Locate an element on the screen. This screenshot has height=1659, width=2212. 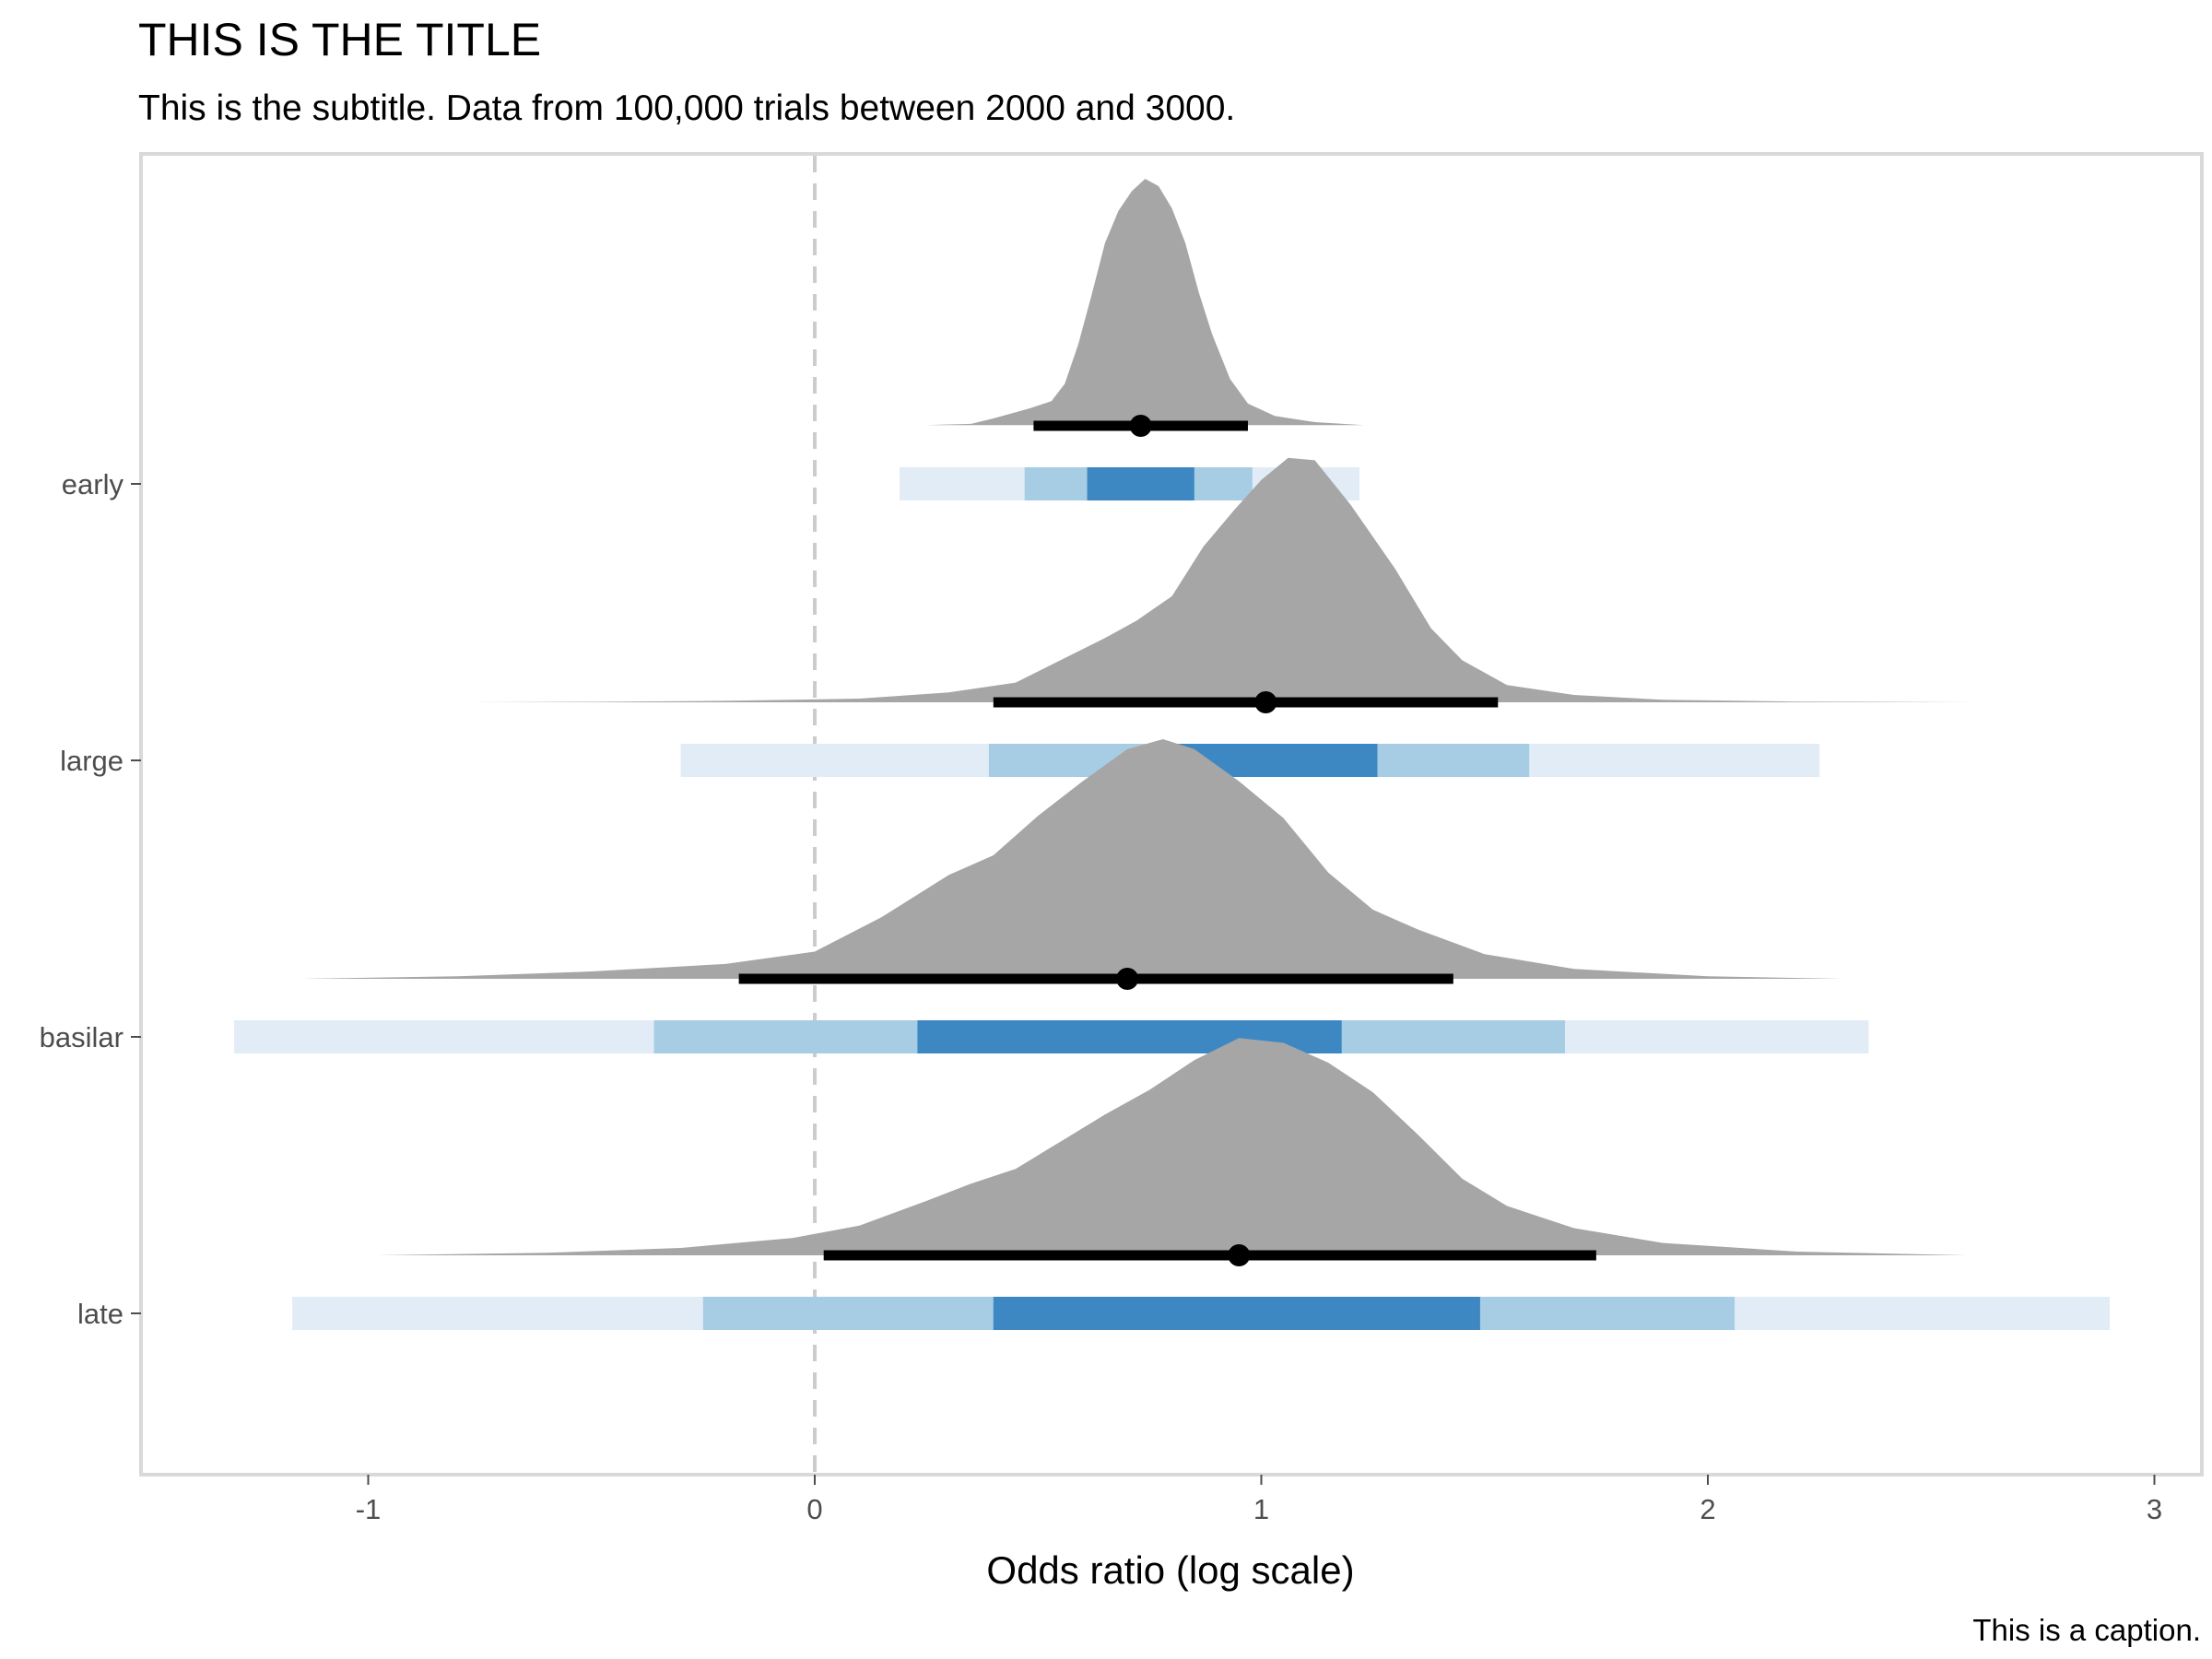
x-tick-label-2: 1 is located at coordinates (1261, 1509).